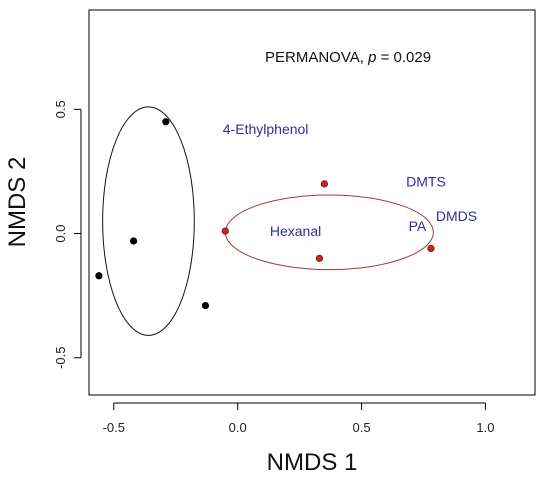 The height and width of the screenshot is (480, 550). I want to click on annotation-label: 4-Ethylphenol, so click(266, 129).